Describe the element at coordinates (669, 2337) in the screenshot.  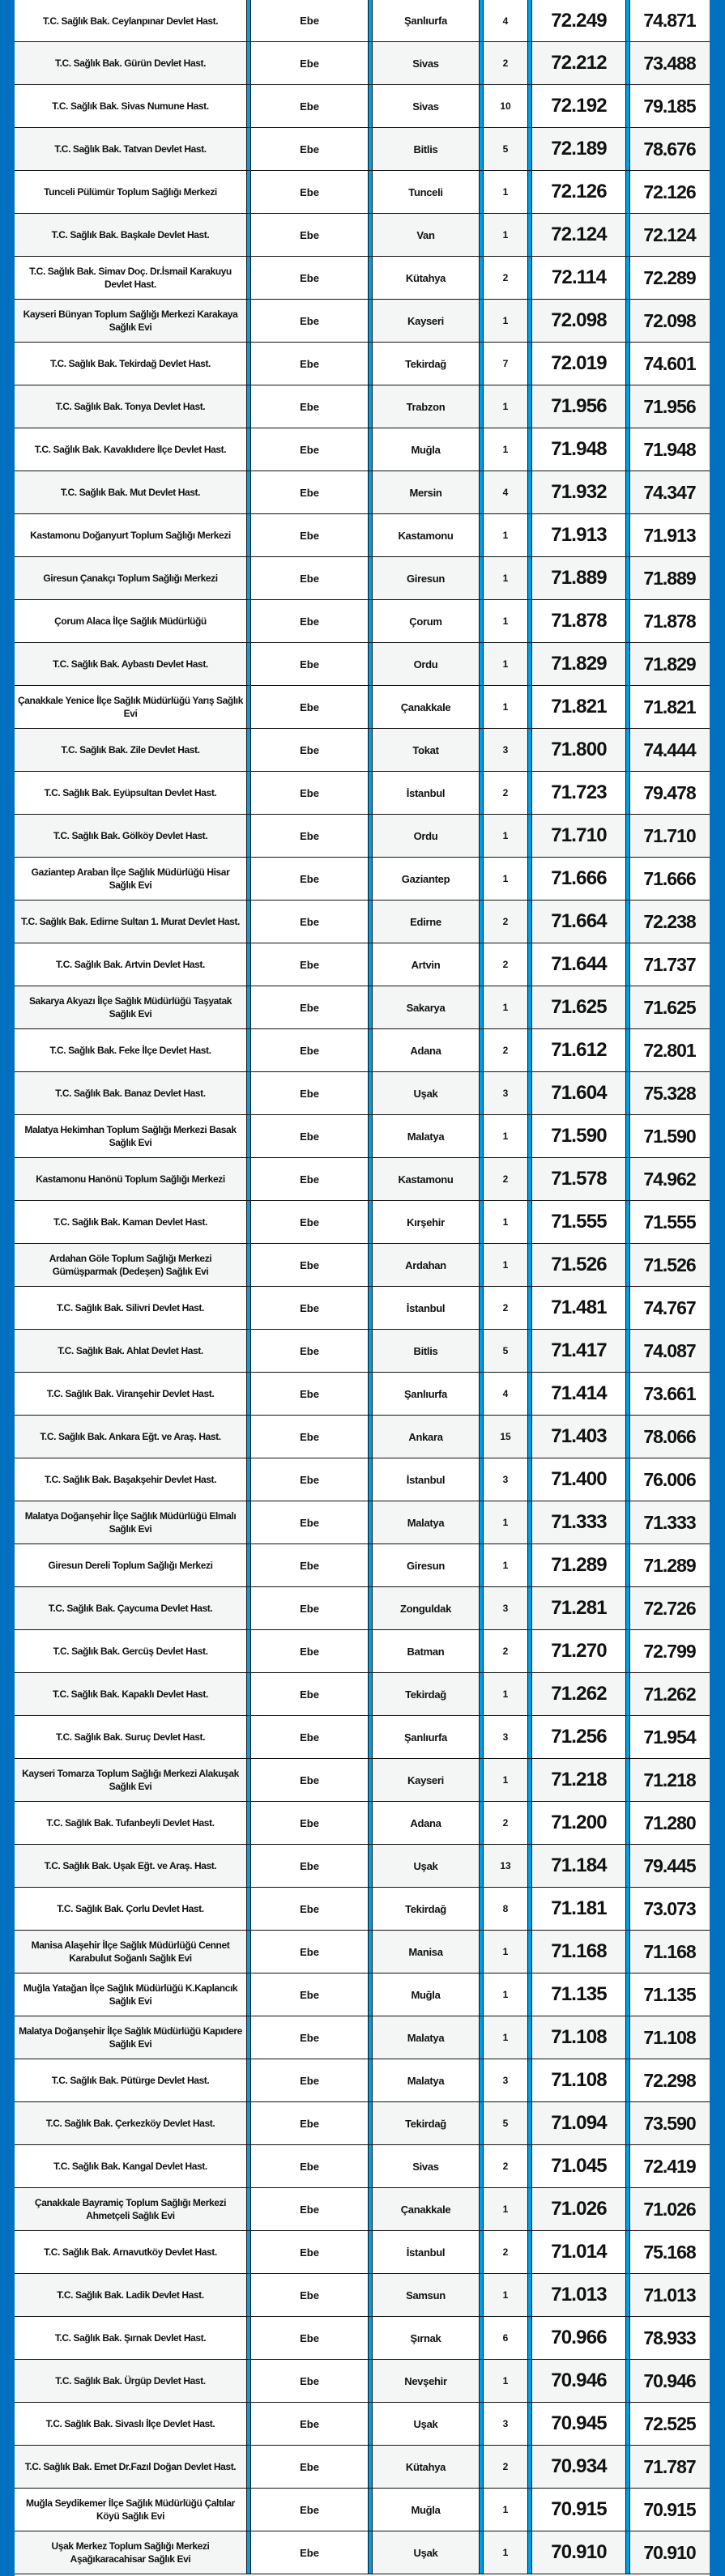
I see `max-score-cell: 78.933` at that location.